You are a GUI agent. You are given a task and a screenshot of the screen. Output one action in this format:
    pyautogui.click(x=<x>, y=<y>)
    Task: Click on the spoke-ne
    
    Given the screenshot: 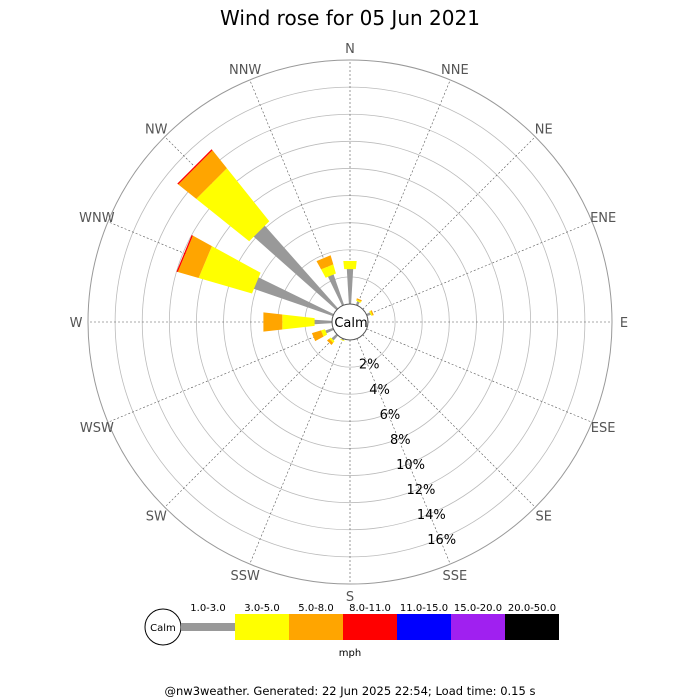 What is the action you would take?
    pyautogui.click(x=449, y=223)
    